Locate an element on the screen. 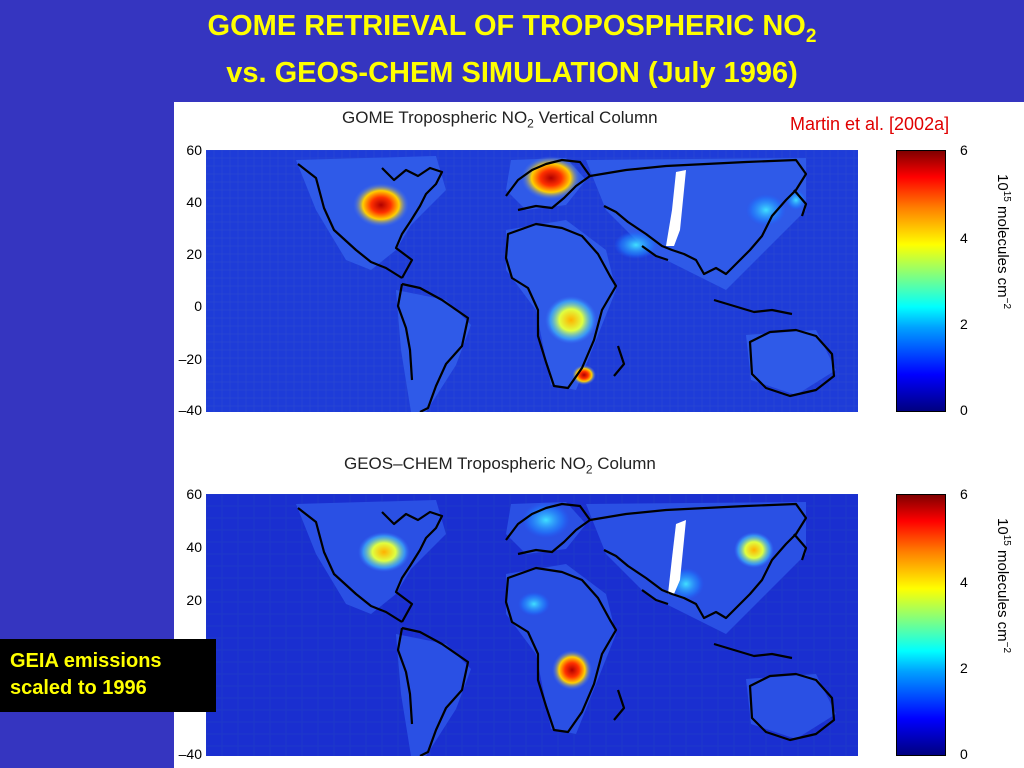 Image resolution: width=1024 pixels, height=768 pixels. coast-asia is located at coordinates (698, 217).